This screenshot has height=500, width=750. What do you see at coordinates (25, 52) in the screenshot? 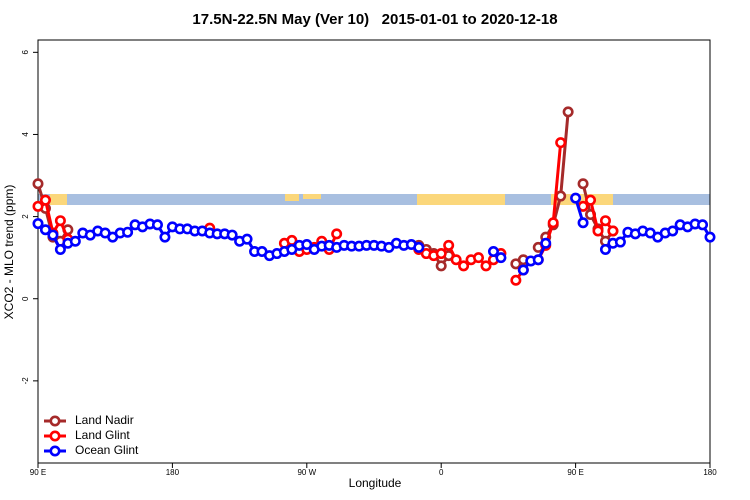
I see `y-tick-label: 6` at bounding box center [25, 52].